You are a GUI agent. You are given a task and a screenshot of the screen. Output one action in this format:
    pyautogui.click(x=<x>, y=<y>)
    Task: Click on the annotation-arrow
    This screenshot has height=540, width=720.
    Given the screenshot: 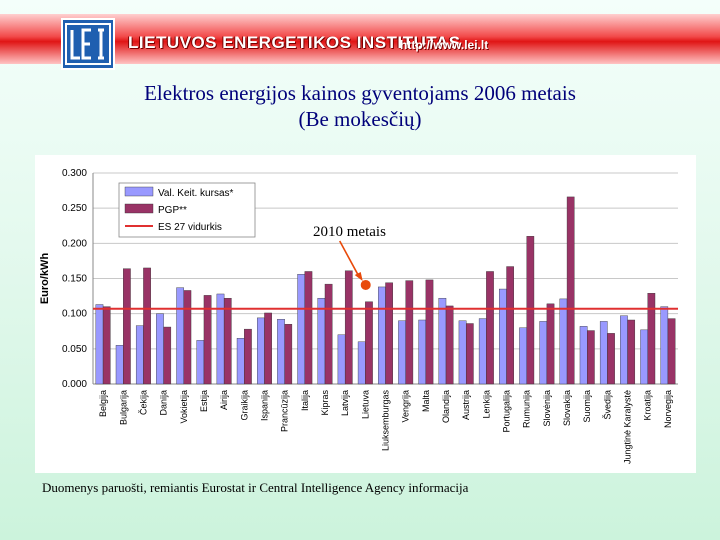 What is the action you would take?
    pyautogui.click(x=350, y=259)
    